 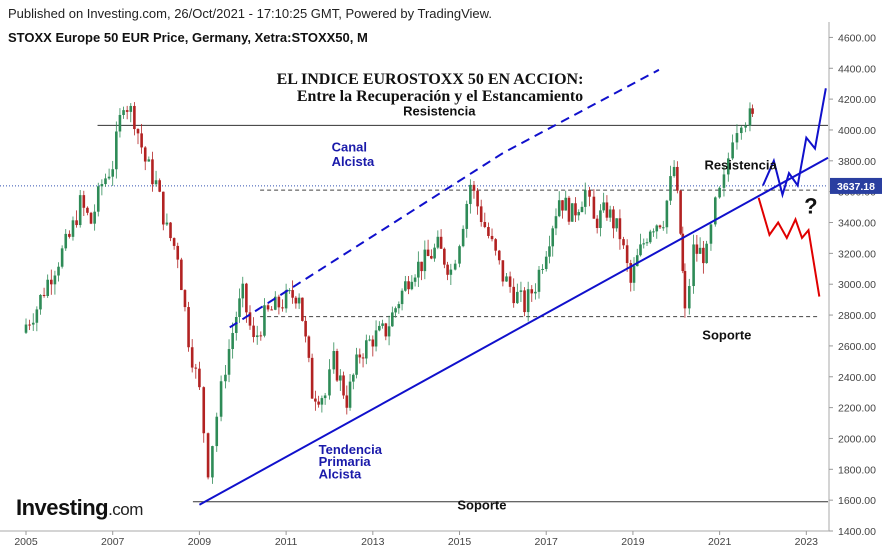 What do you see at coordinates (856, 187) in the screenshot?
I see `last-price-label: 3637.18` at bounding box center [856, 187].